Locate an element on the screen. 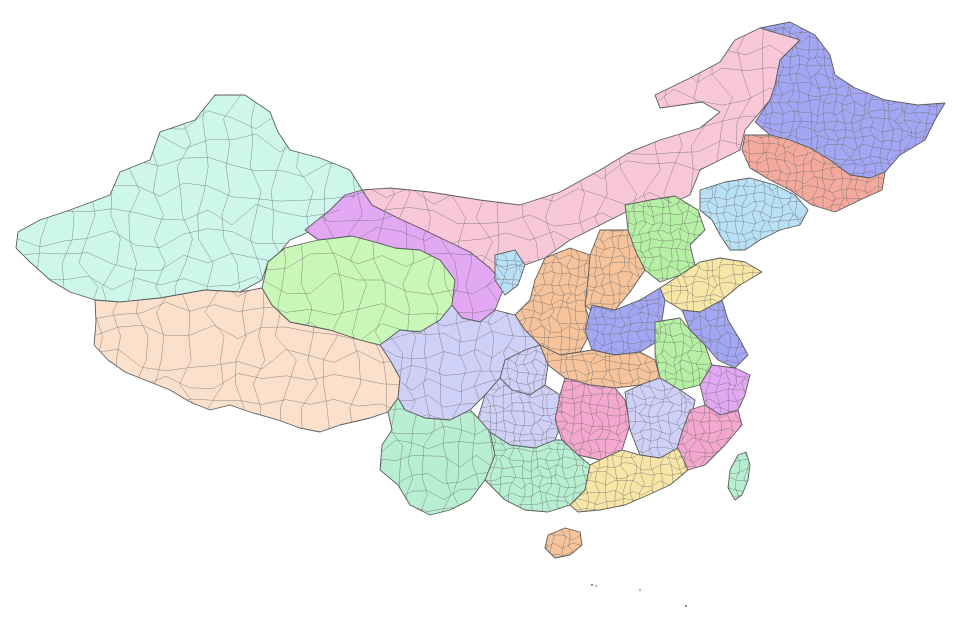 This screenshot has height=632, width=955. south-china-sea-islands is located at coordinates (639, 595).